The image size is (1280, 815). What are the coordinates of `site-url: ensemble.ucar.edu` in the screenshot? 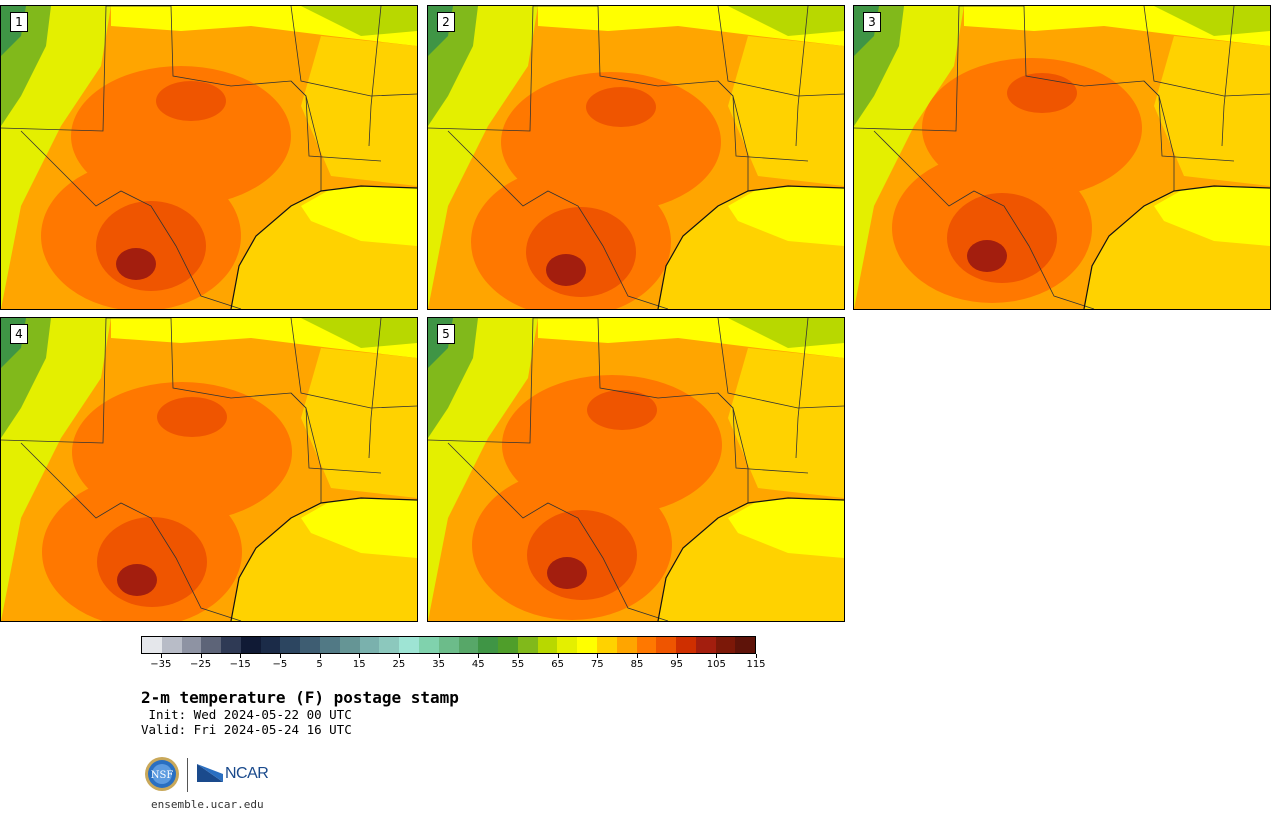 It's located at (207, 804).